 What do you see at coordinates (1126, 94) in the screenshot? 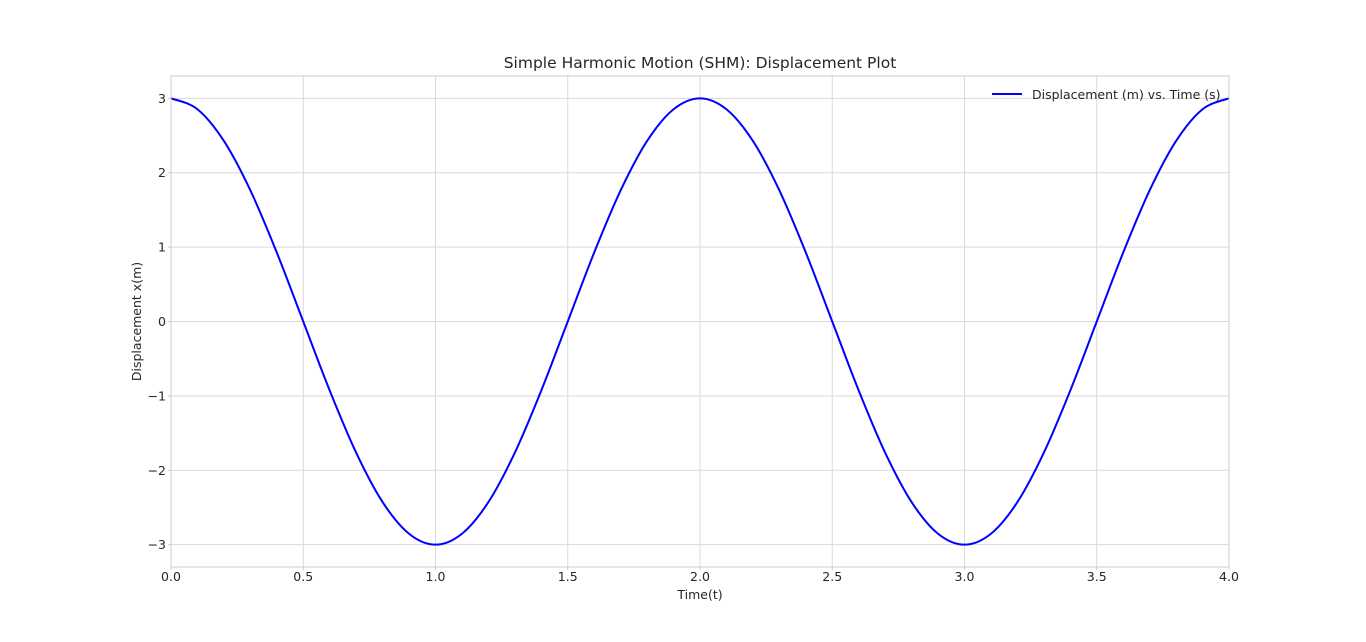
I see `legend-label: Displacement (m) vs. Time (s)` at bounding box center [1126, 94].